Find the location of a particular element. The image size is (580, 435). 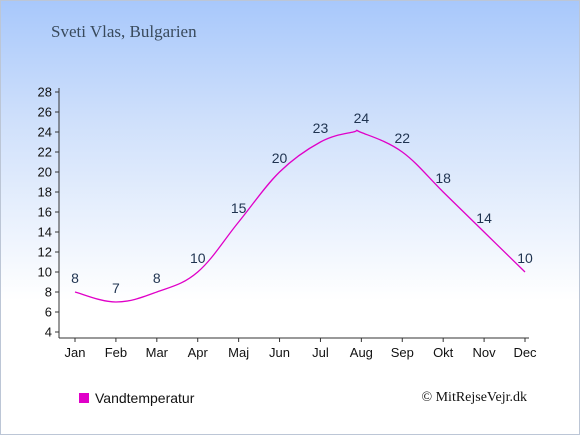

data-label: 20 is located at coordinates (280, 158).